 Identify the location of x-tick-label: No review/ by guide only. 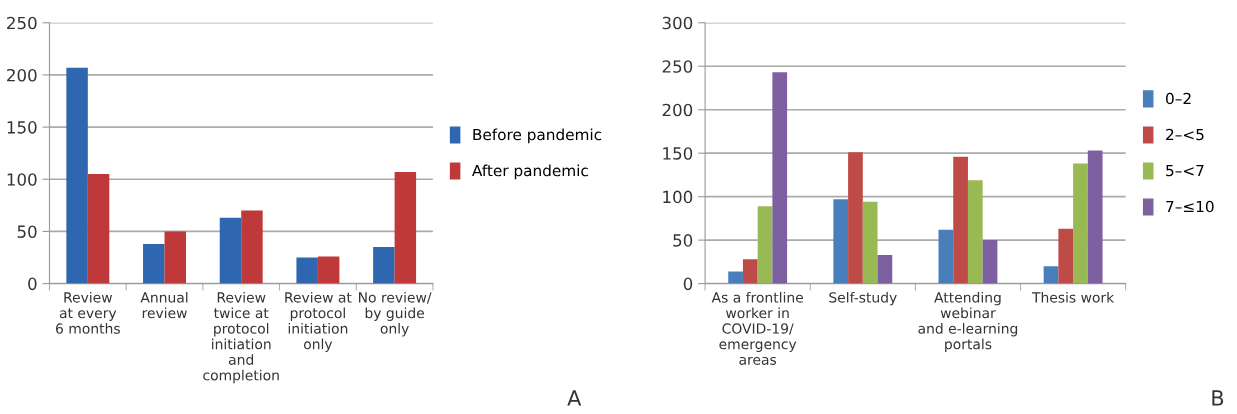
(395, 314).